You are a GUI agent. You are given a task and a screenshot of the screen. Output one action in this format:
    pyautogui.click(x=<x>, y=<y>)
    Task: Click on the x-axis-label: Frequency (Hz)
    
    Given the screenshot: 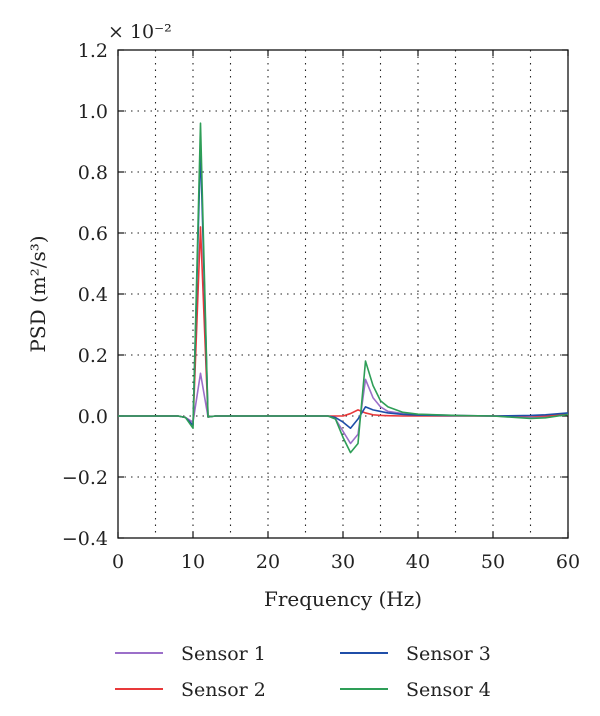 What is the action you would take?
    pyautogui.click(x=343, y=599)
    